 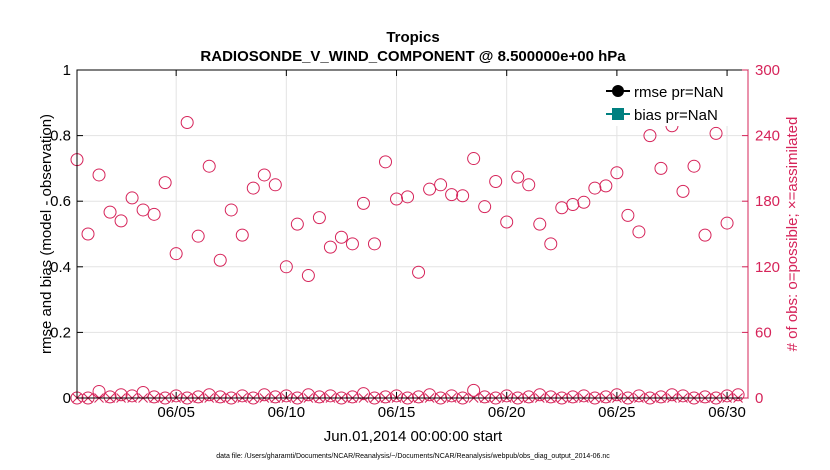 What do you see at coordinates (676, 115) in the screenshot?
I see `legend-bias-label: bias pr=NaN` at bounding box center [676, 115].